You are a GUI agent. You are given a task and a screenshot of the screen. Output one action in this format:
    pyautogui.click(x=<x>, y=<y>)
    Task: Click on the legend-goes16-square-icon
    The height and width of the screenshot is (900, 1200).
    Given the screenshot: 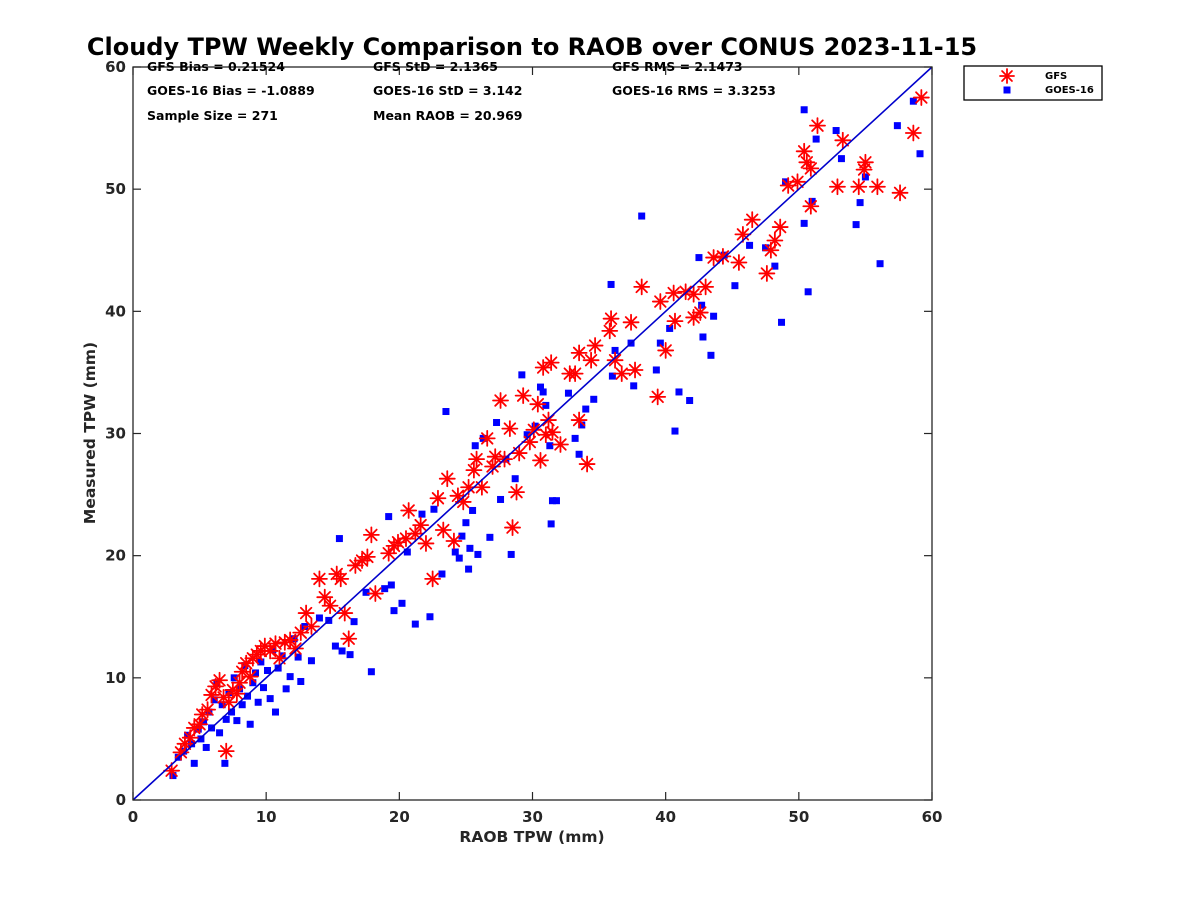 What is the action you would take?
    pyautogui.click(x=1007, y=90)
    